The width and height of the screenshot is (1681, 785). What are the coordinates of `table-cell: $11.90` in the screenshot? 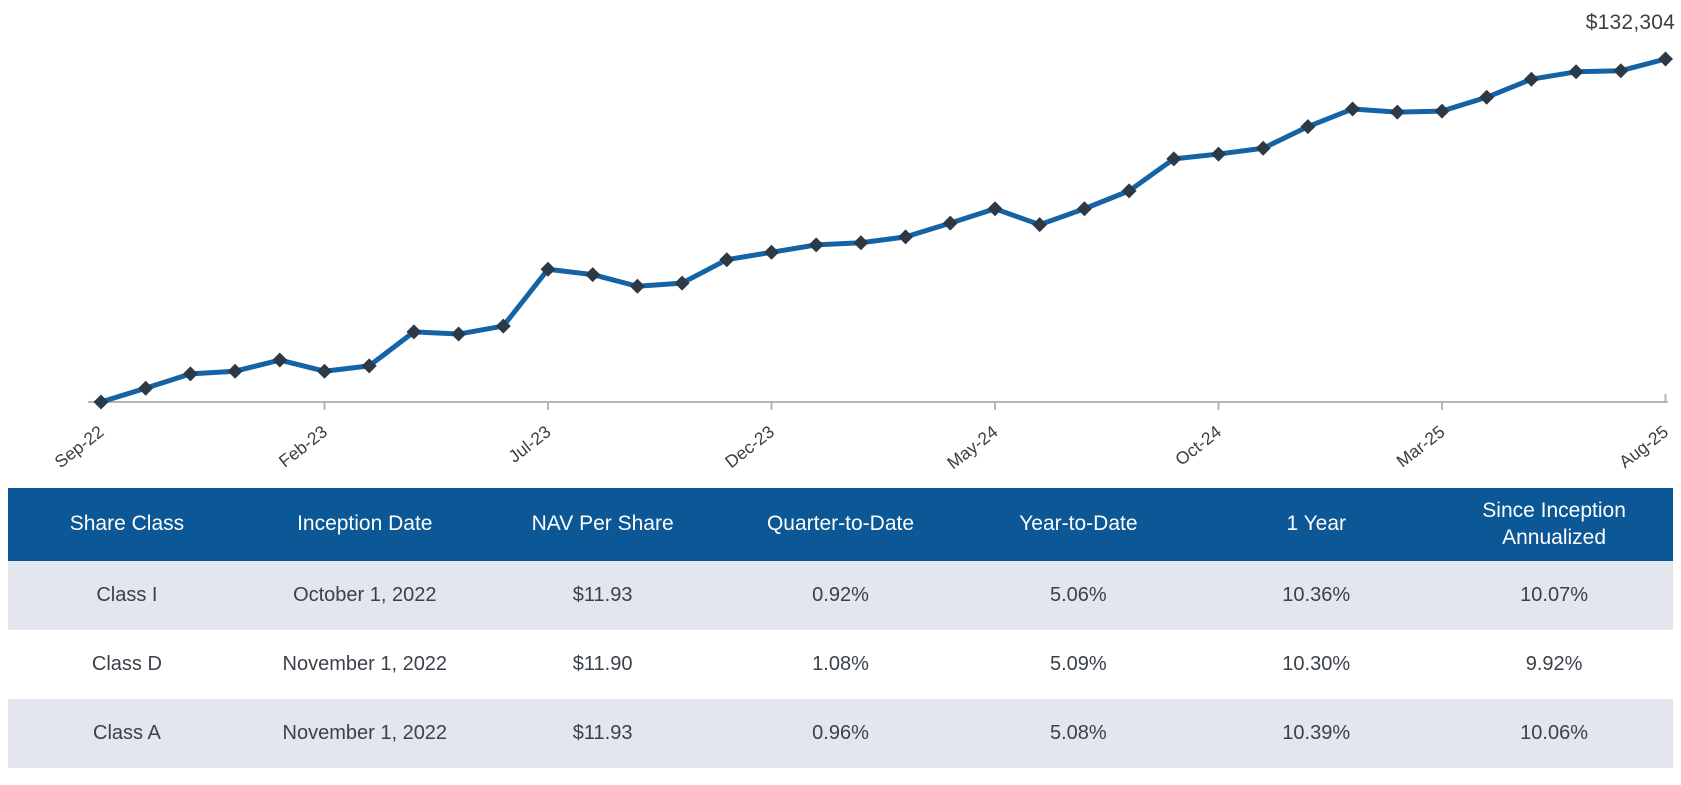 It's located at (602, 664).